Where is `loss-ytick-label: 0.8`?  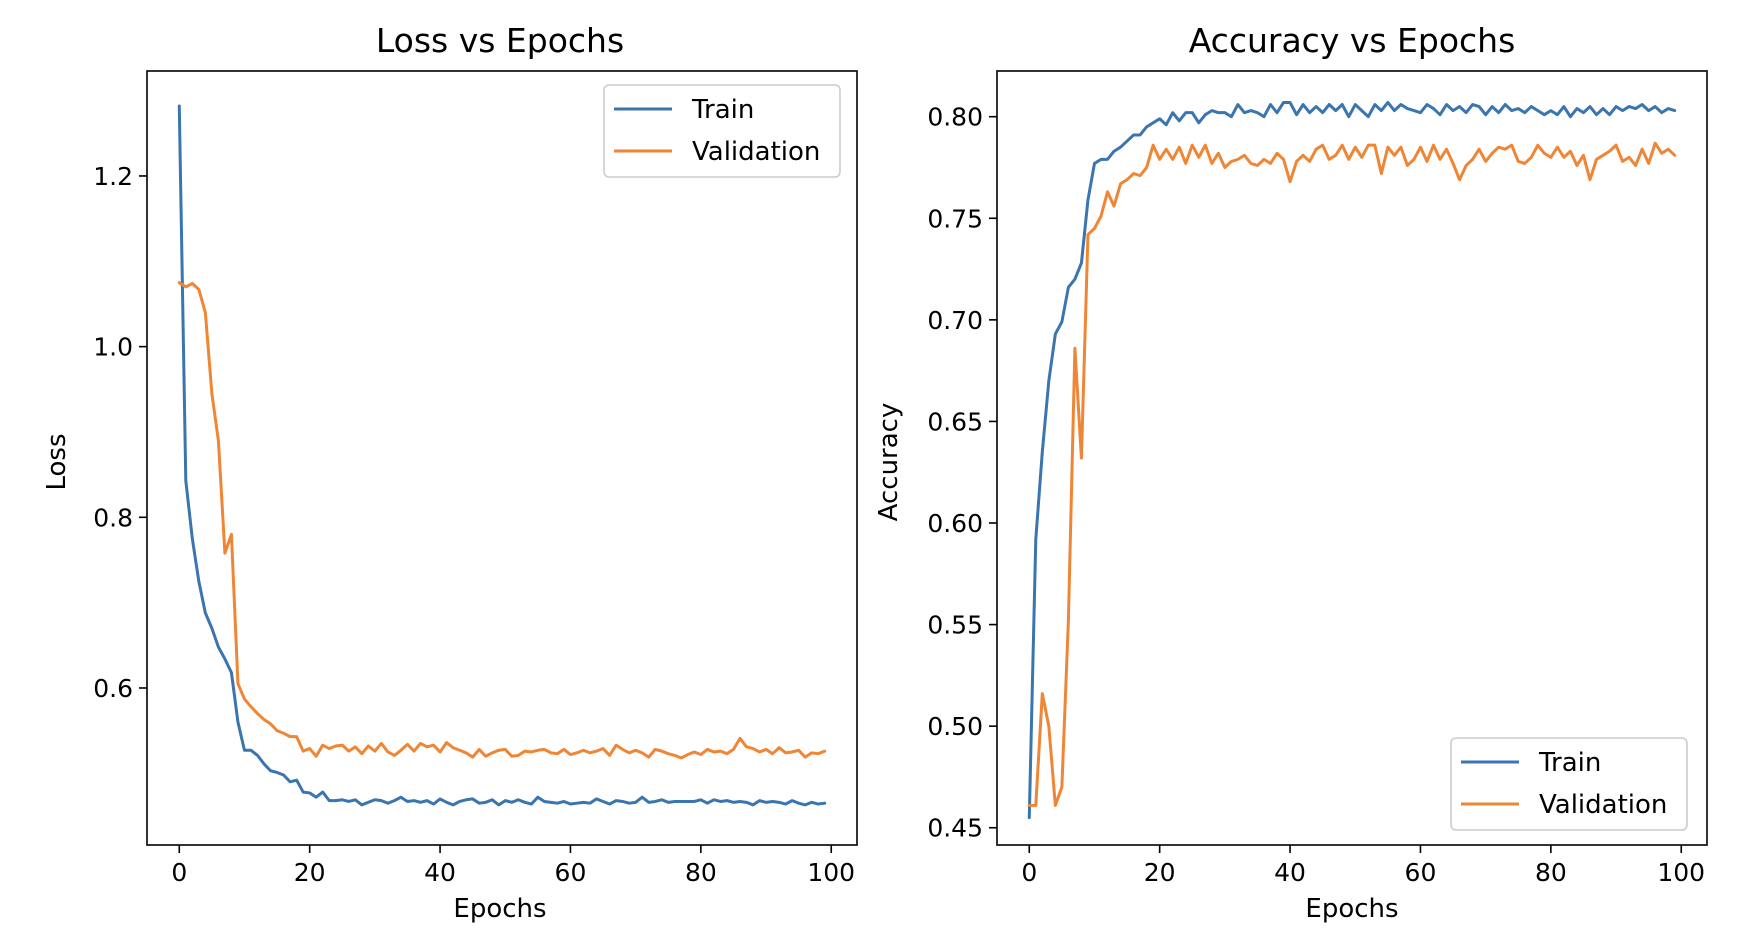 loss-ytick-label: 0.8 is located at coordinates (113, 517).